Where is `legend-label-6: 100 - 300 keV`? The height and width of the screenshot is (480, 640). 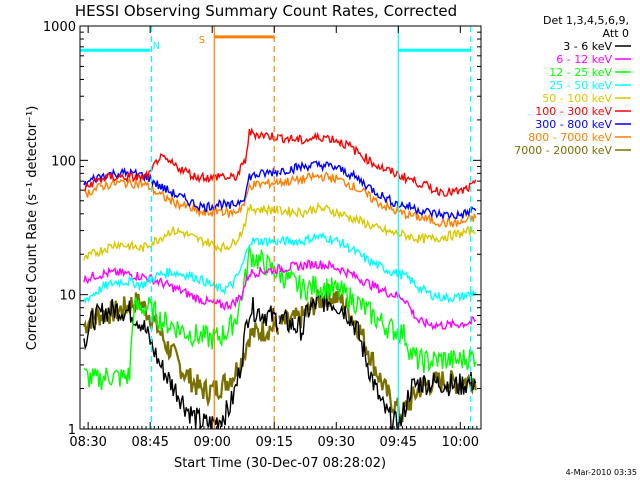
legend-label-6: 100 - 300 keV is located at coordinates (573, 111).